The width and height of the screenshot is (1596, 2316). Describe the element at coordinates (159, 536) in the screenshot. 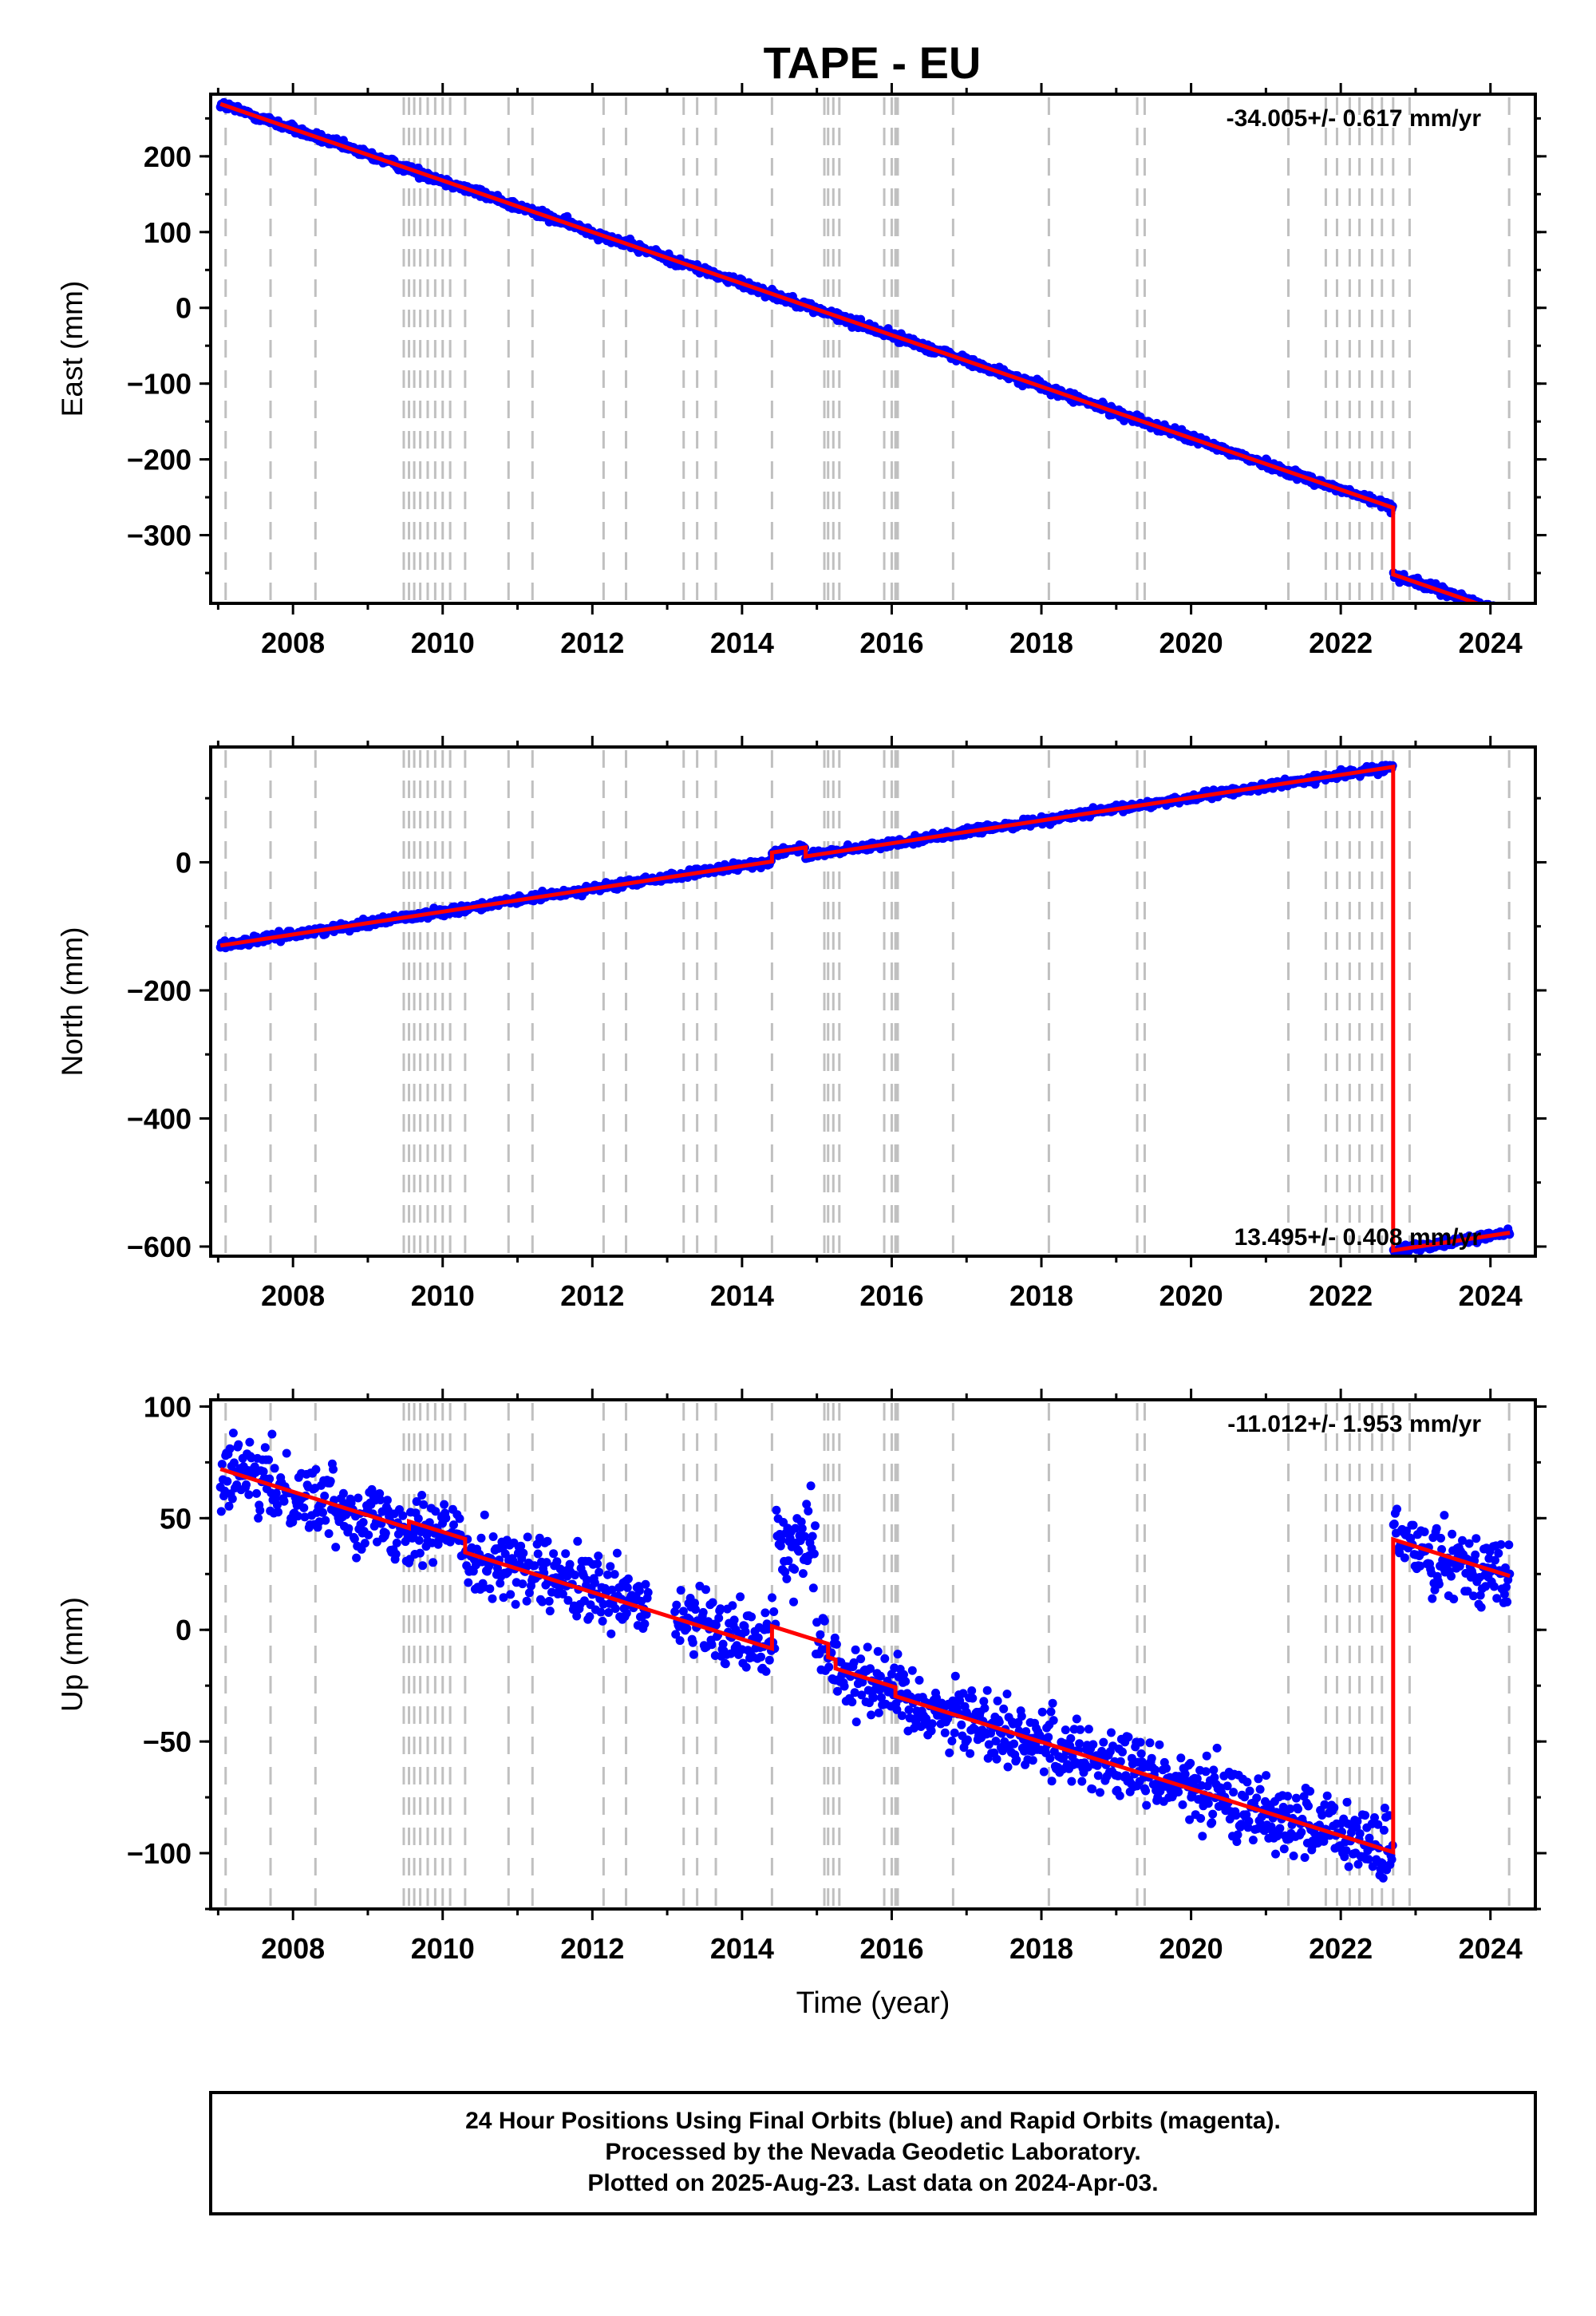

I see `y-tick-label: −300` at that location.